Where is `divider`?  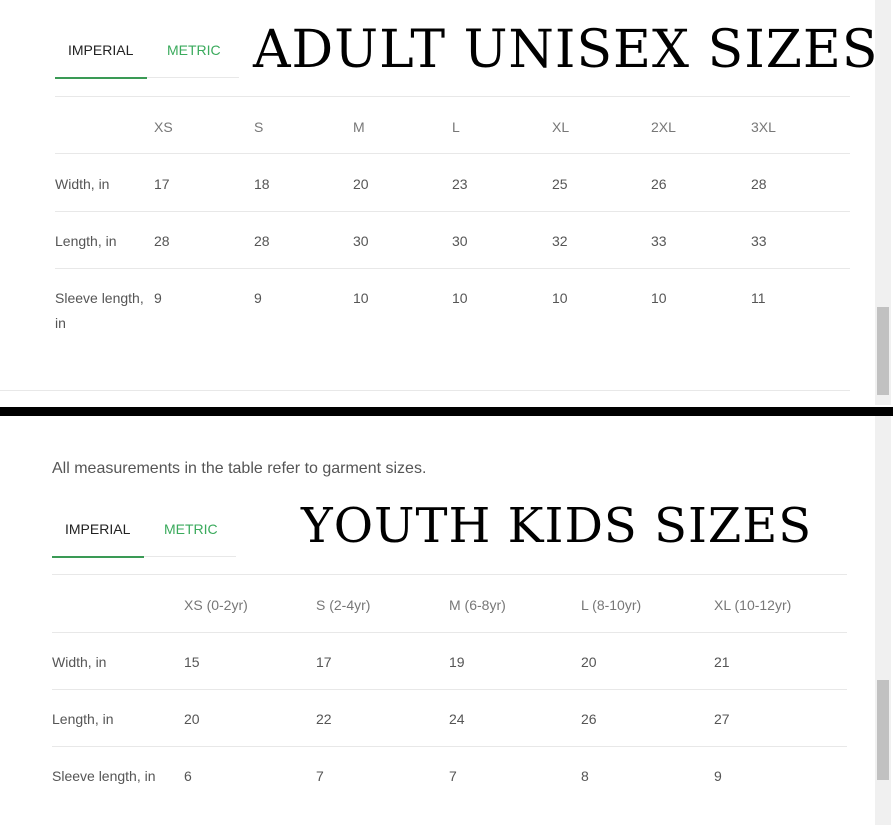
divider is located at coordinates (425, 390).